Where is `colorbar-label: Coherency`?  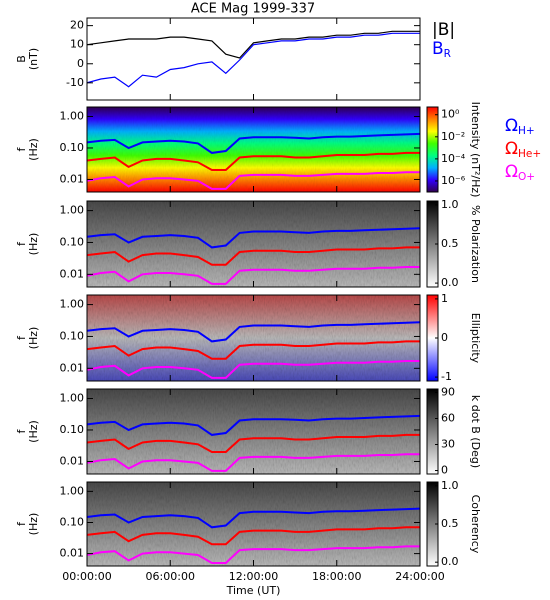
colorbar-label: Coherency is located at coordinates (475, 524).